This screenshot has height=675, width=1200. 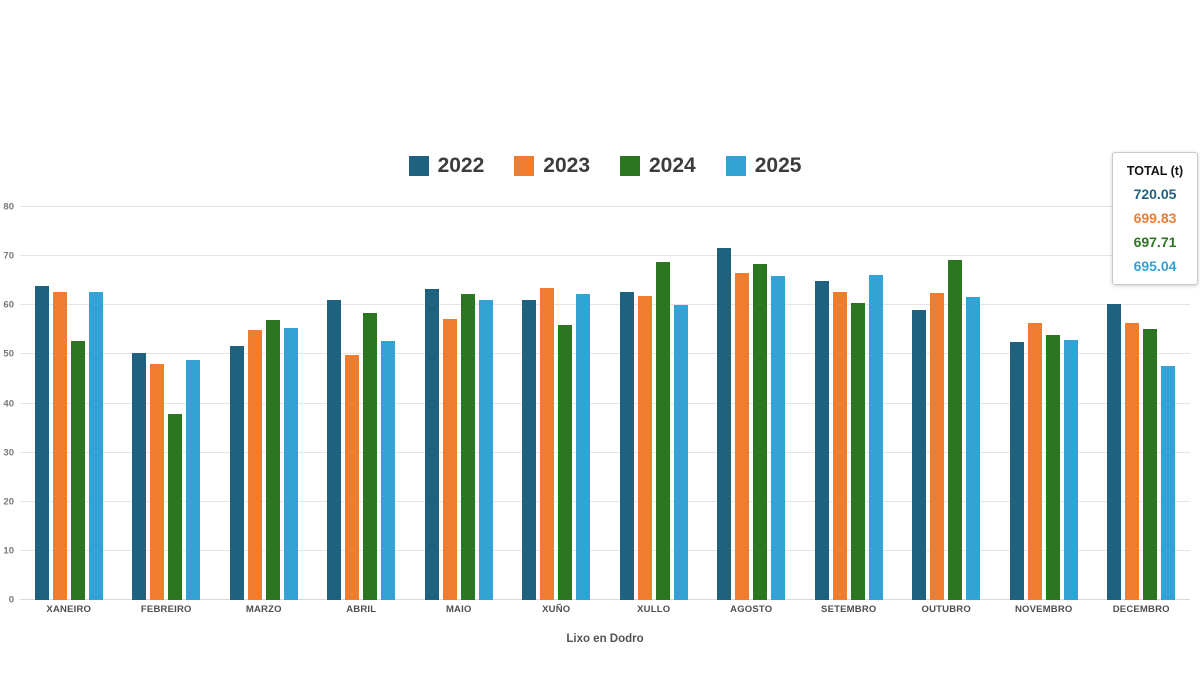 I want to click on x-label-agosto: AGOSTO, so click(x=751, y=609).